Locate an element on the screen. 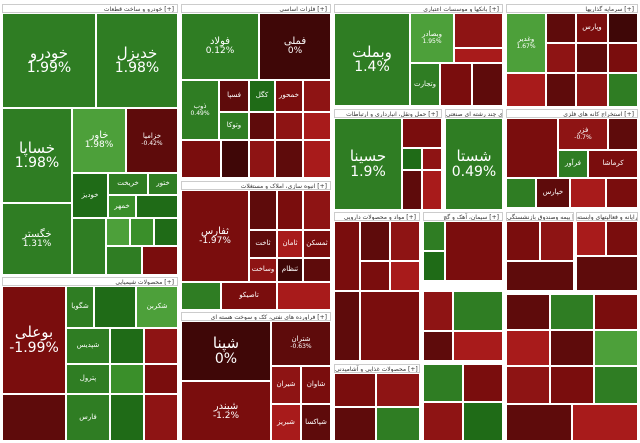  sector-header-cement: سیمان، آهک و گچ [+] is located at coordinates (463, 216).